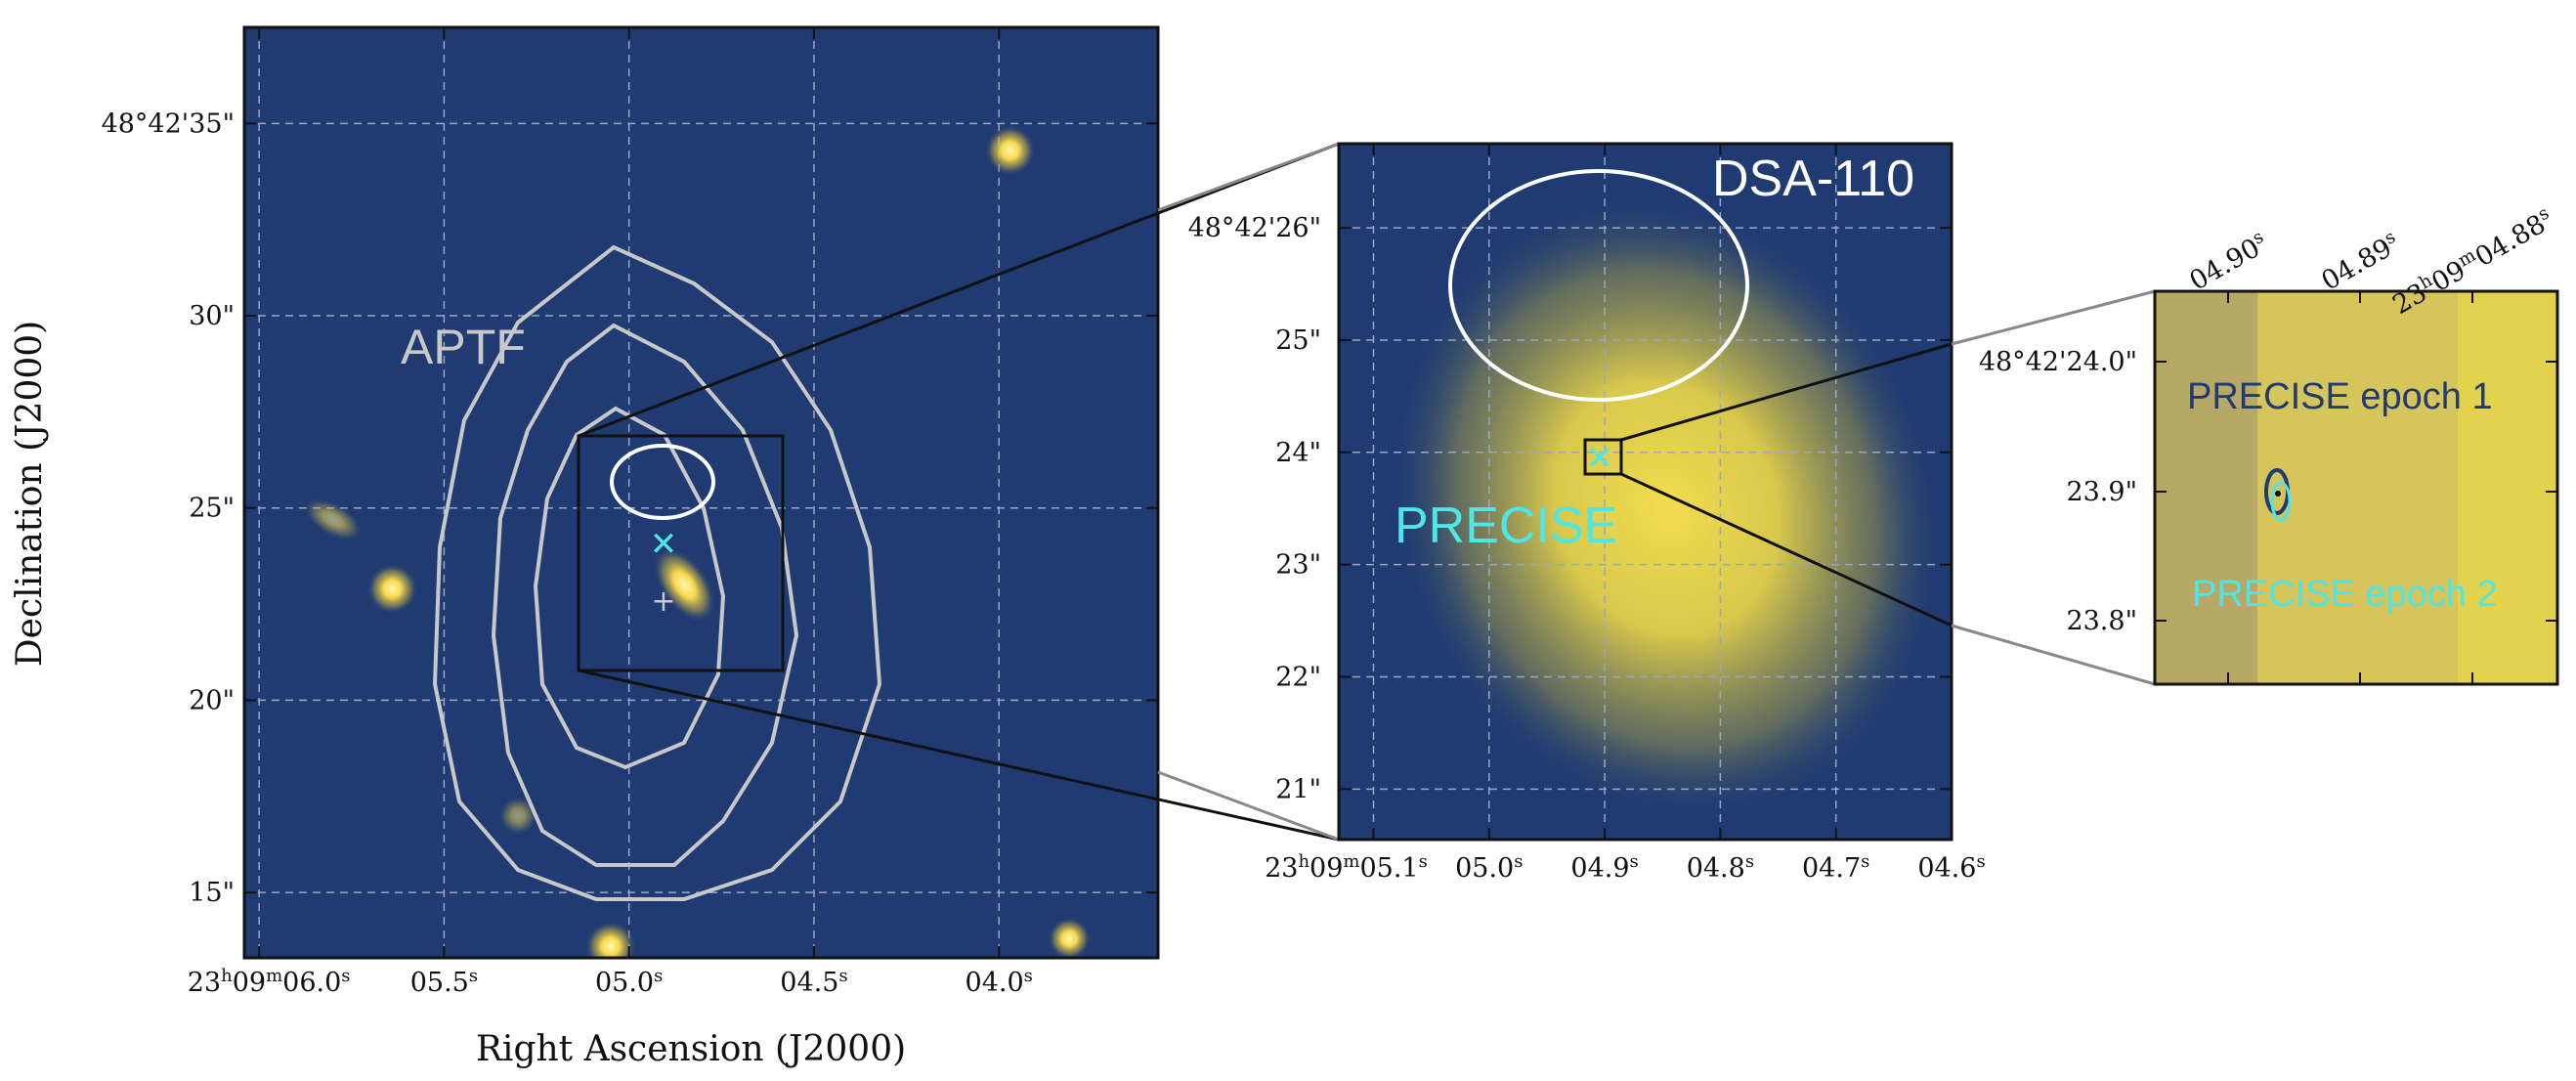 The height and width of the screenshot is (1081, 2576). Describe the element at coordinates (2054, 655) in the screenshot. I see `connector-right-bottom-gray` at that location.